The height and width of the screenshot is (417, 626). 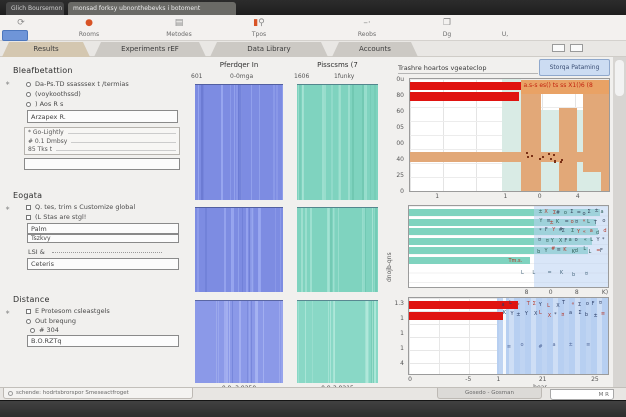 What do you see at coordinates (24, 28) in the screenshot?
I see `toolbar-refresh: ⟳` at bounding box center [24, 28].